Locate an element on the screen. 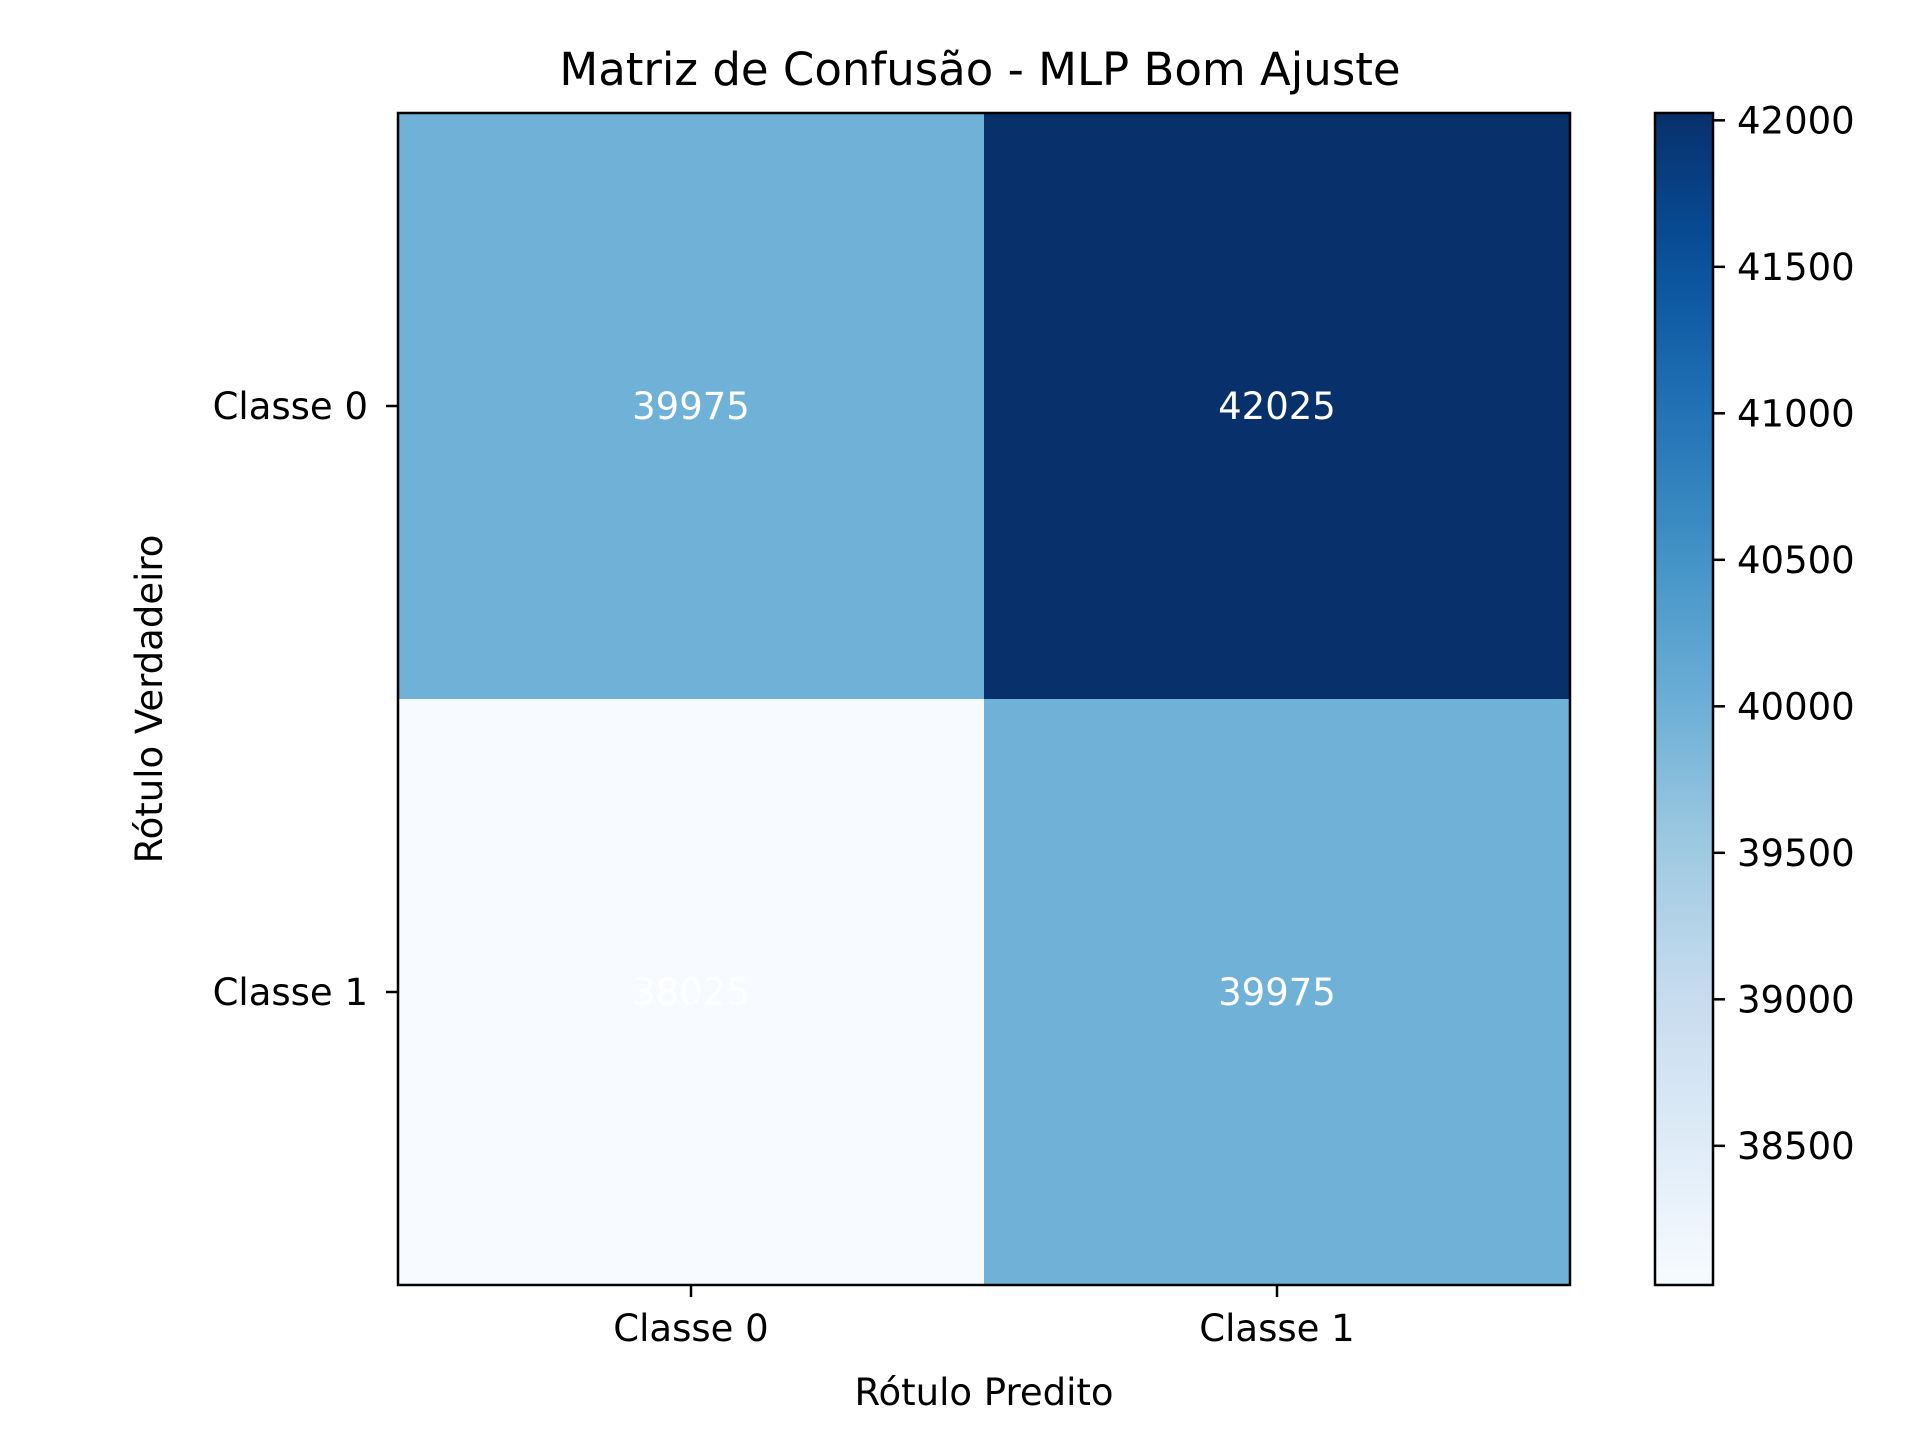 The height and width of the screenshot is (1440, 1920). cell-annotation-r1-c1: 39975 is located at coordinates (1277, 992).